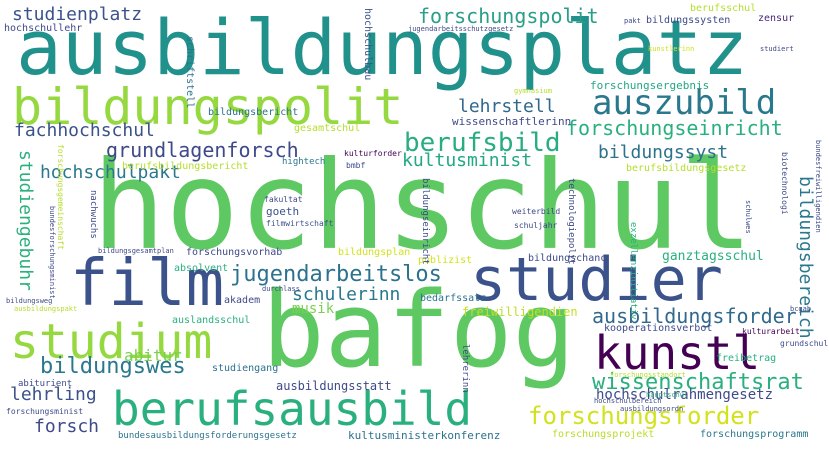 The image size is (829, 449). I want to click on word-akadem: akadem, so click(242, 300).